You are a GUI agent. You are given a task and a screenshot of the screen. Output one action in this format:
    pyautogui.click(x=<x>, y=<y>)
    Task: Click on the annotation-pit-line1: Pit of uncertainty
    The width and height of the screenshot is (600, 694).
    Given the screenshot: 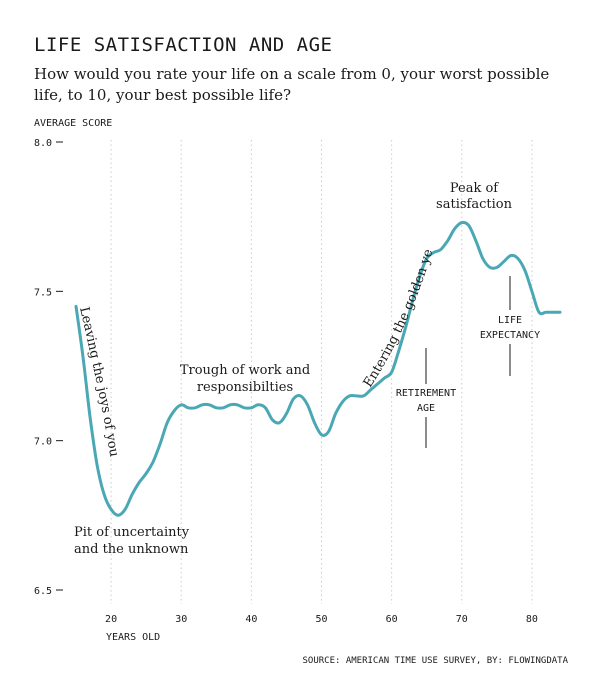 What is the action you would take?
    pyautogui.click(x=132, y=532)
    